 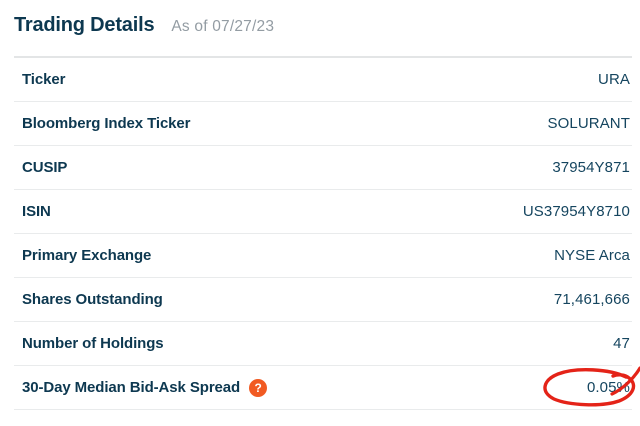 What do you see at coordinates (323, 256) in the screenshot?
I see `table-row-primary-exchange: Primary Exchange NYSE Arca` at bounding box center [323, 256].